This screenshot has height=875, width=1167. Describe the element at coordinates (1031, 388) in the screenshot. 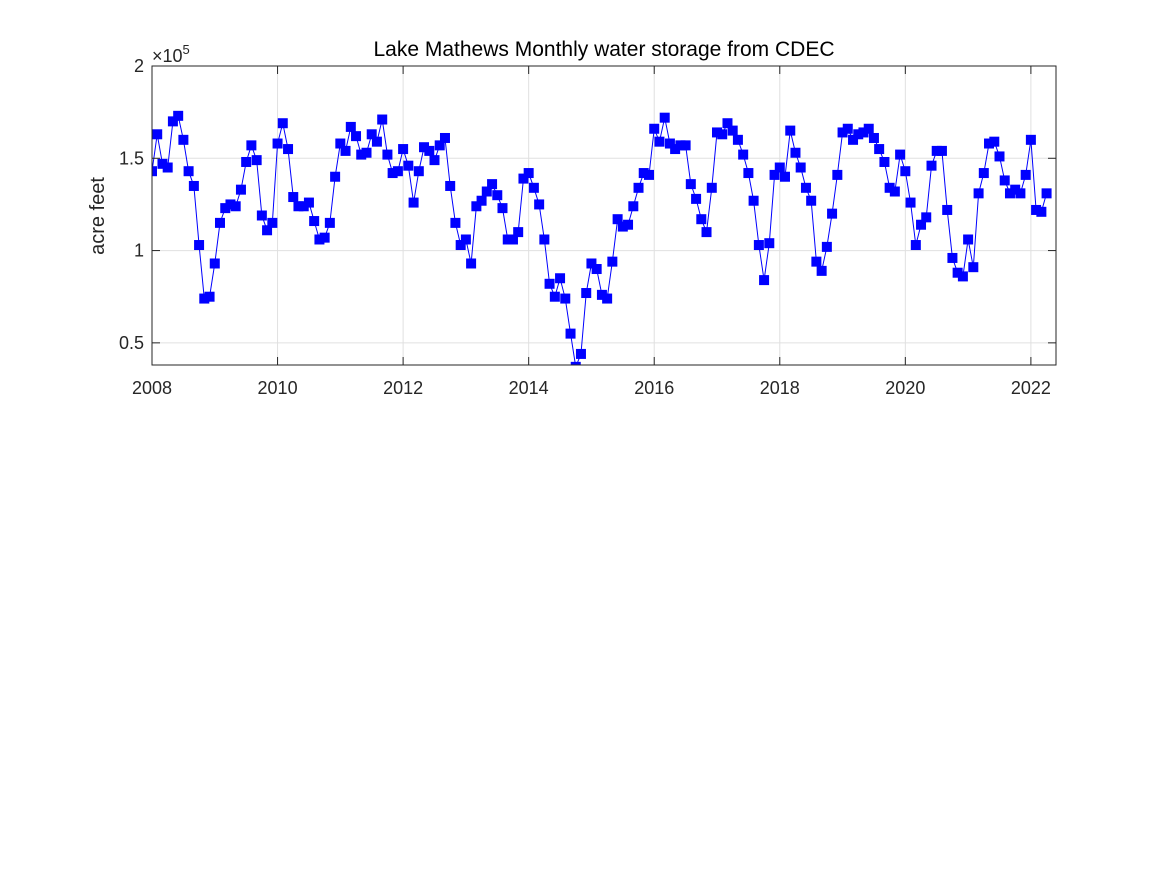

I see `x-tick-label: 2022` at that location.